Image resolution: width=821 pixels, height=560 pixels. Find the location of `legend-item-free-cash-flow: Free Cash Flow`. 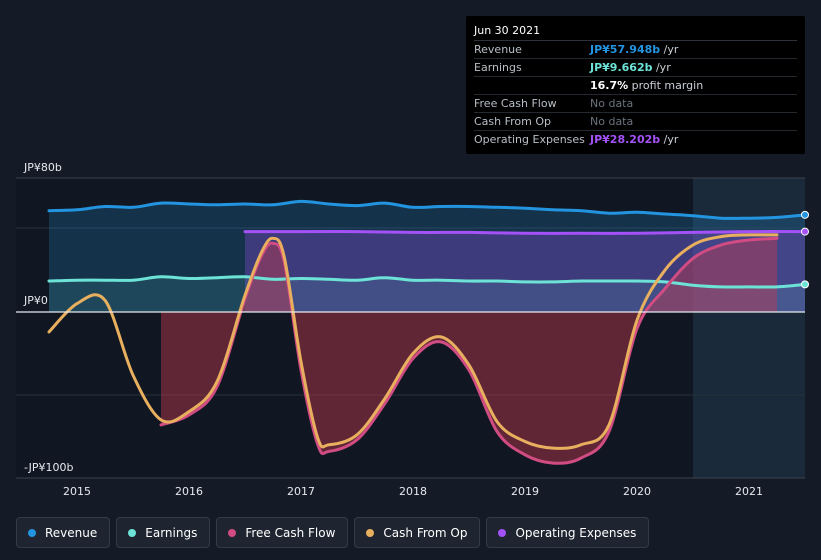

legend-item-free-cash-flow: Free Cash Flow is located at coordinates (282, 532).